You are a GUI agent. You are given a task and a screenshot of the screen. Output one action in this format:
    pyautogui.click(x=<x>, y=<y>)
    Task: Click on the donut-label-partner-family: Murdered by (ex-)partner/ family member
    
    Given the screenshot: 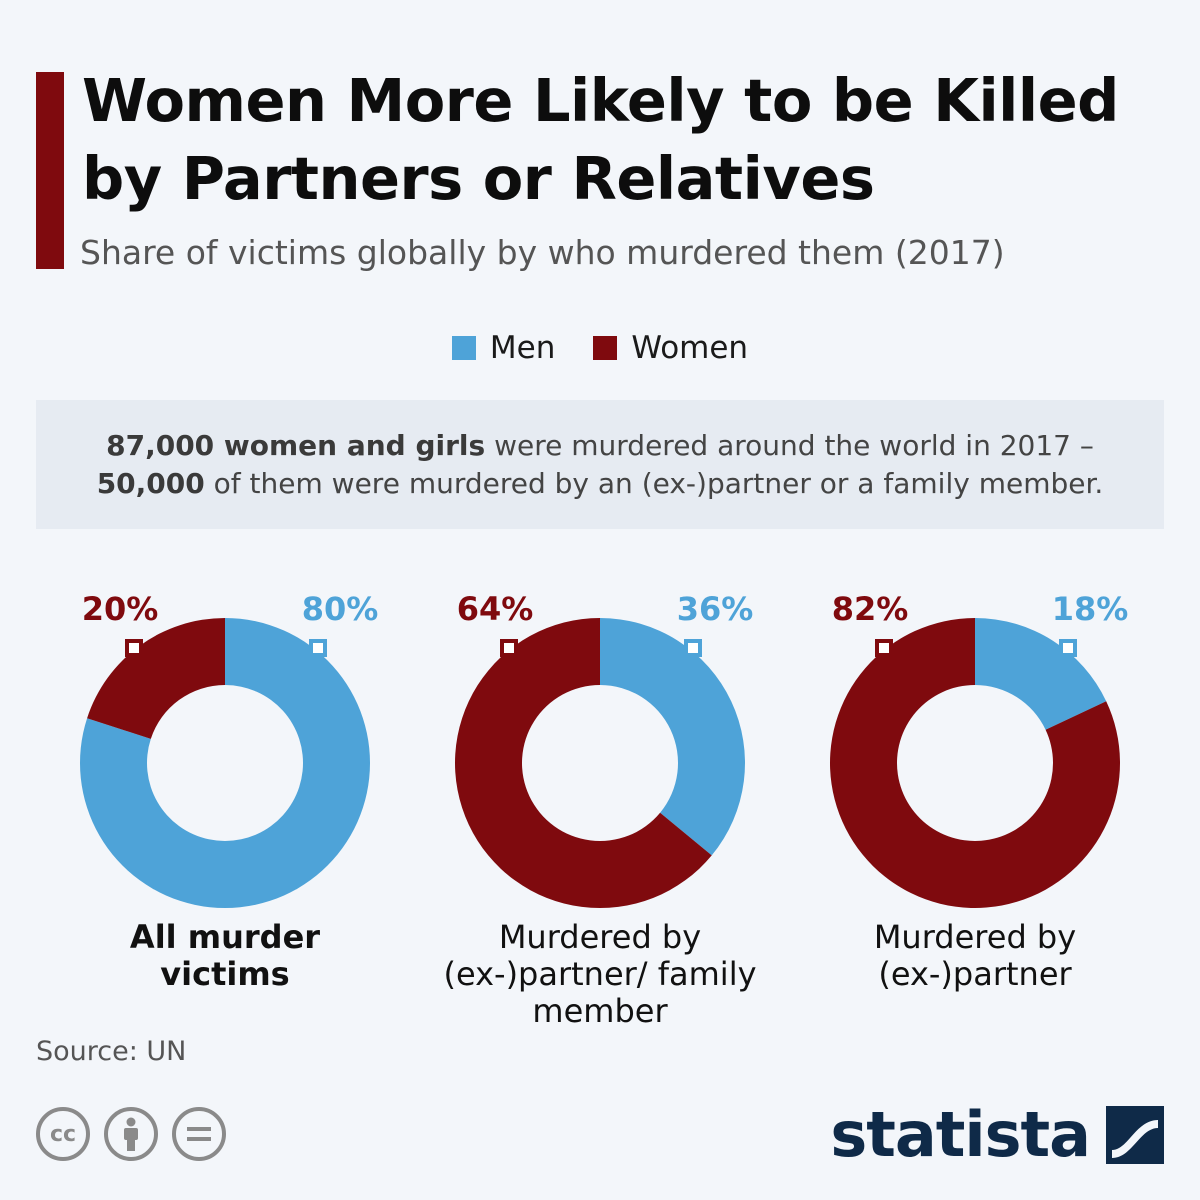 What is the action you would take?
    pyautogui.click(x=600, y=974)
    